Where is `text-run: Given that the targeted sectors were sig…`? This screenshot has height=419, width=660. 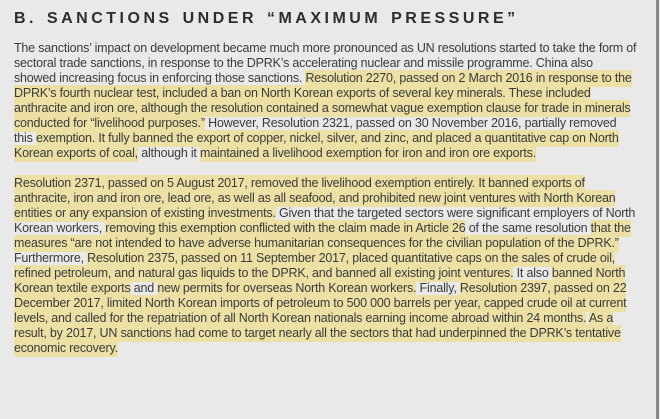
text-run: Given that the targeted sectors were sig… is located at coordinates (325, 220).